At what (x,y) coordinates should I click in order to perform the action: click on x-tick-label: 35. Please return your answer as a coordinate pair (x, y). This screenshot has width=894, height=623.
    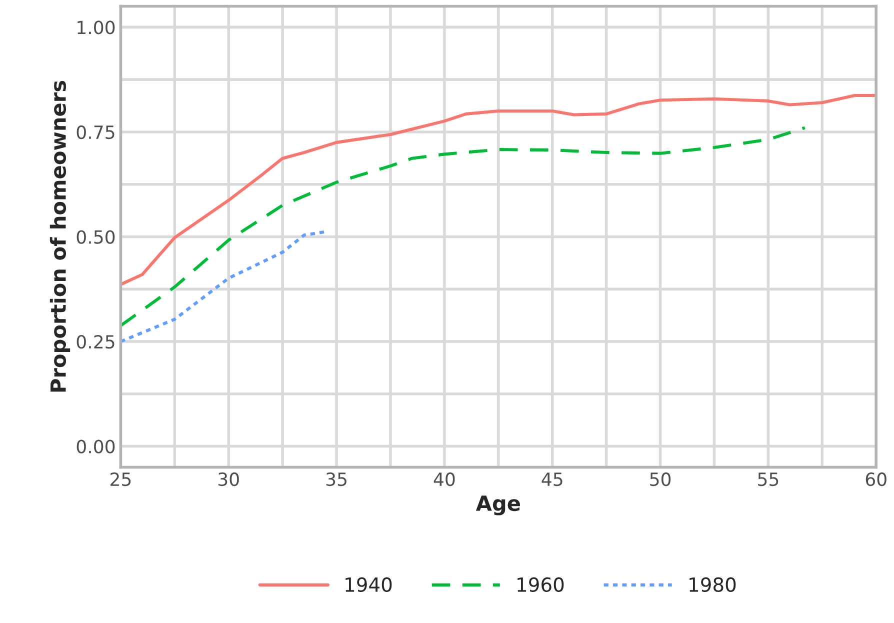
    Looking at the image, I should click on (336, 479).